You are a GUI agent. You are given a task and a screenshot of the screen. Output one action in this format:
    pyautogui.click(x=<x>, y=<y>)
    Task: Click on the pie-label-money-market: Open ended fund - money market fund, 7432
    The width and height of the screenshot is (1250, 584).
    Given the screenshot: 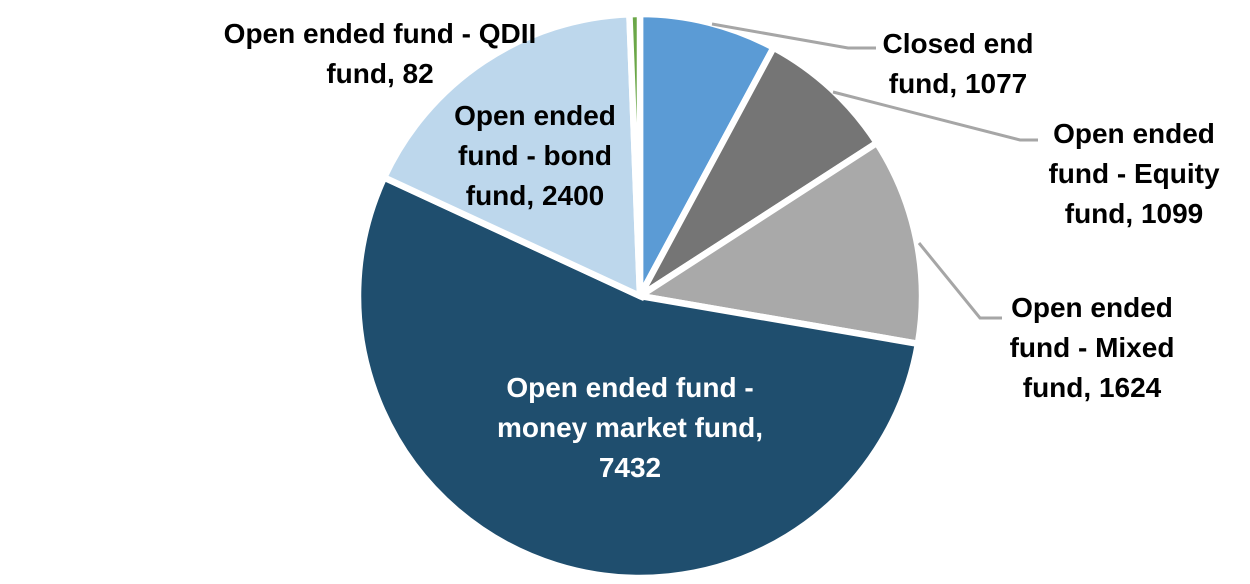 What is the action you would take?
    pyautogui.click(x=630, y=428)
    